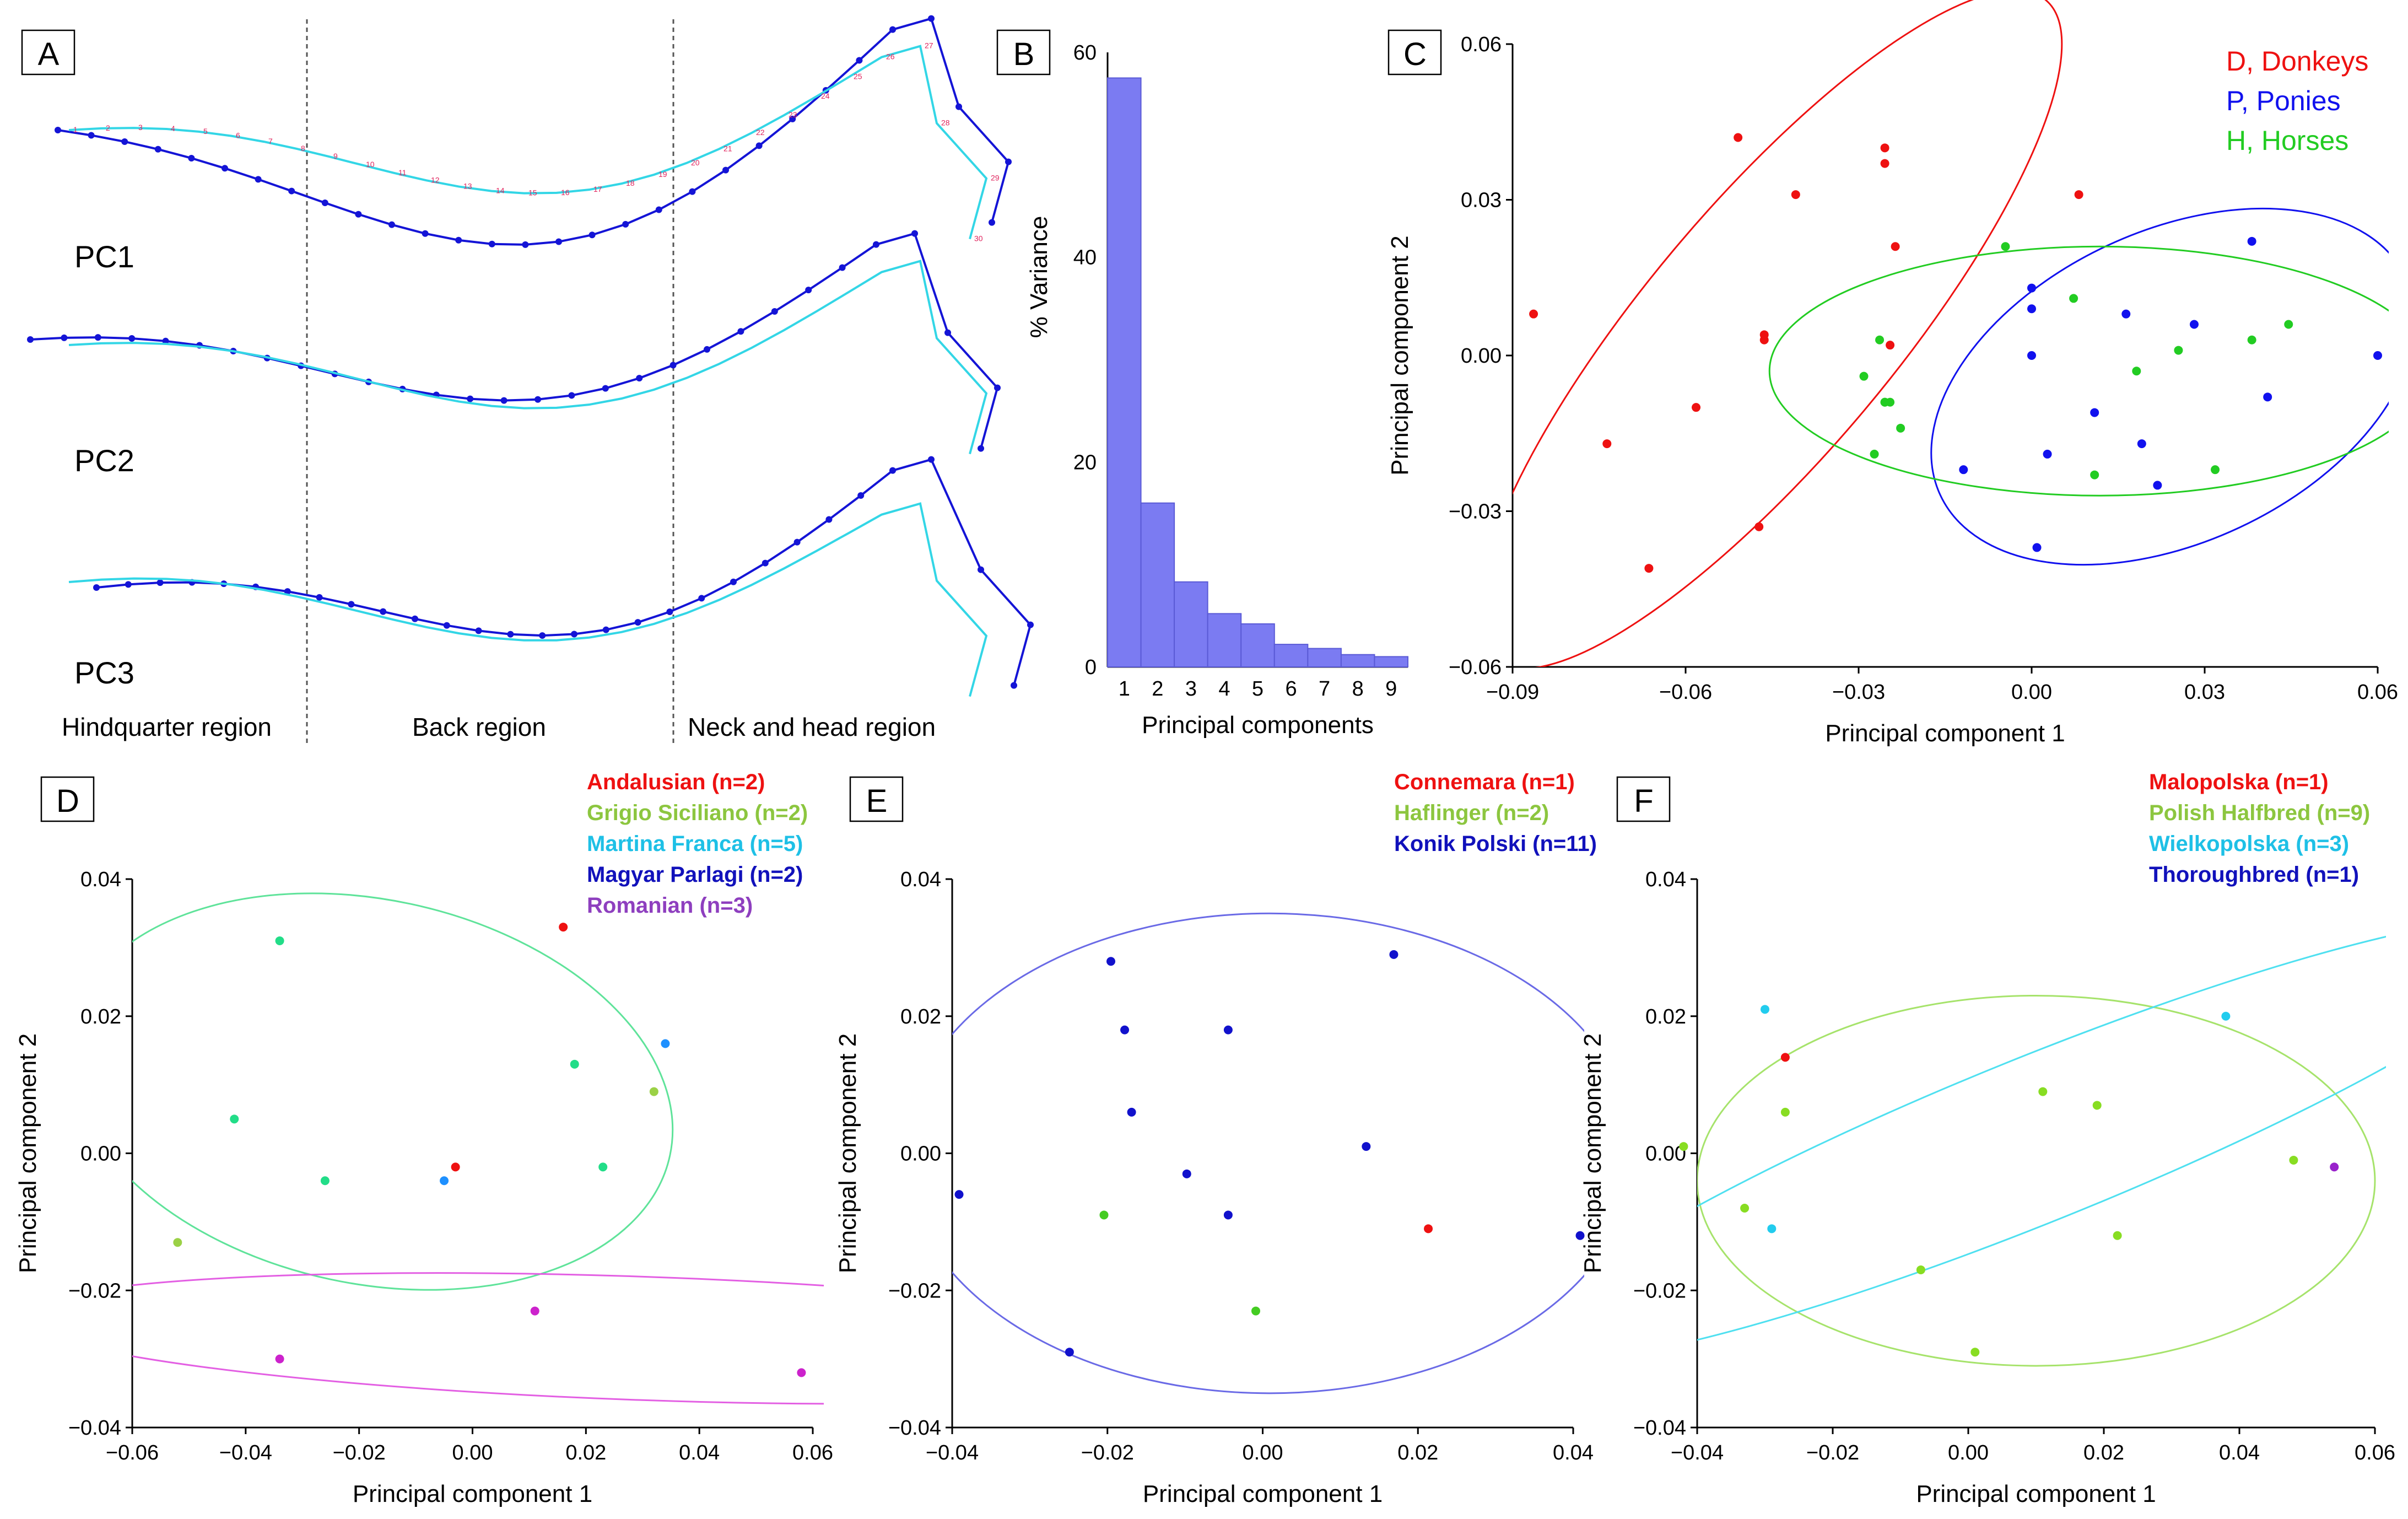 The width and height of the screenshot is (2408, 1519). I want to click on landmark-number: 9, so click(335, 156).